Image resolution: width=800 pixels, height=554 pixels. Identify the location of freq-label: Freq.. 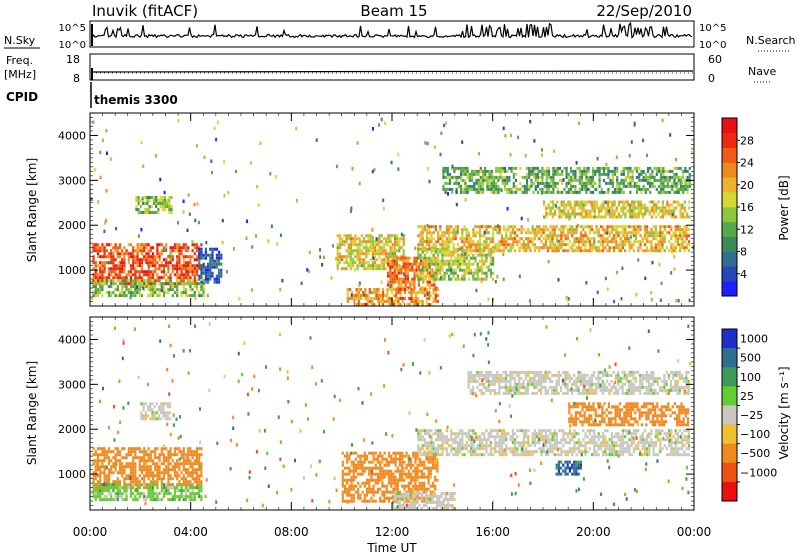
(19, 60).